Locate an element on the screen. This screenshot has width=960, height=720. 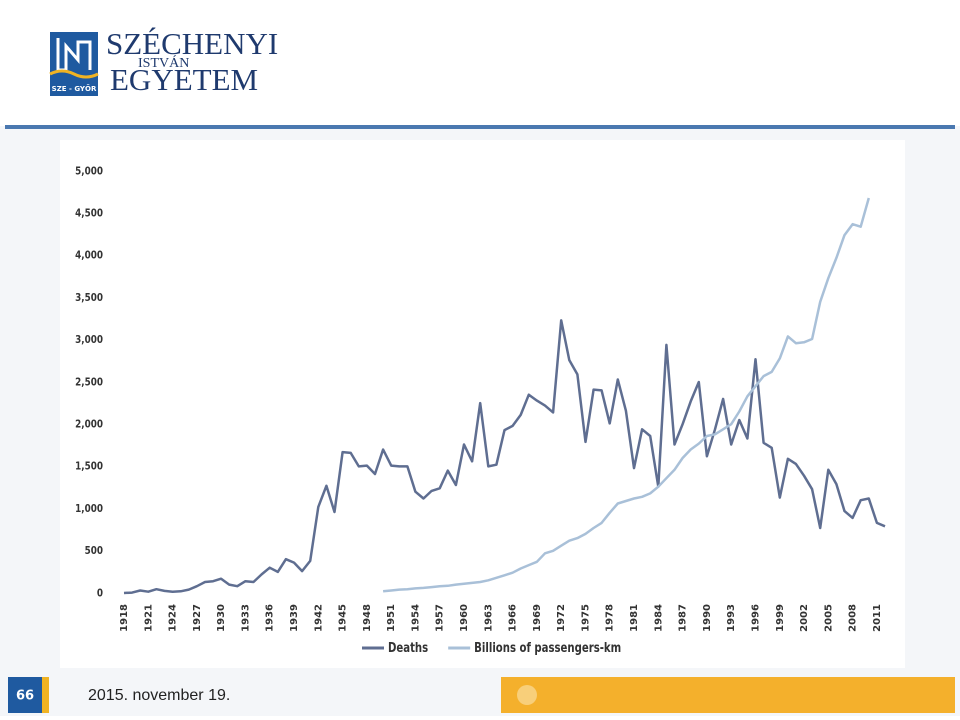
logo-wave is located at coordinates (74, 74).